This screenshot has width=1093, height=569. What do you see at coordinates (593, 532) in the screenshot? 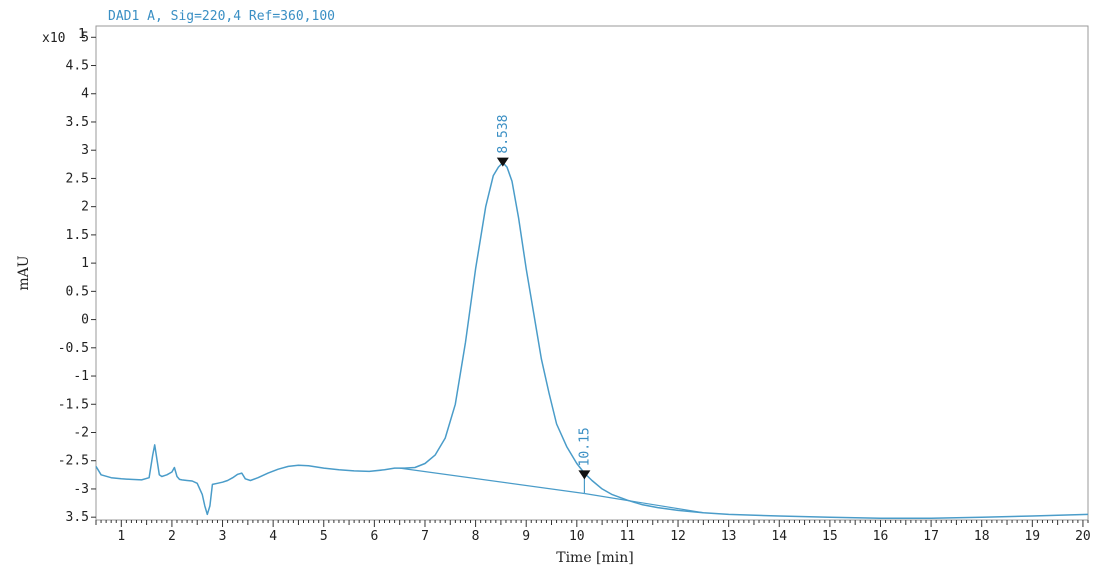
I see `x-axis: 1 2 3 4 5 6 7 8 9 10 11 12 13 14 15 16 17 18 19 20` at bounding box center [593, 532].